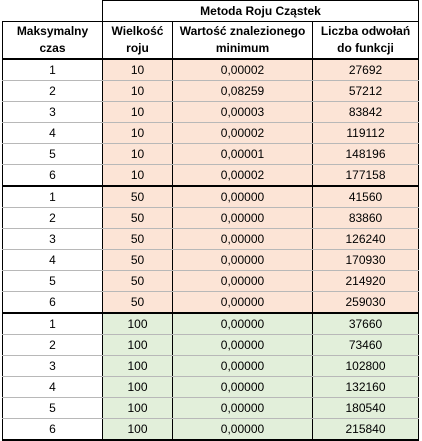 This screenshot has height=441, width=422. I want to click on cell-calls: 259030, so click(365, 302).